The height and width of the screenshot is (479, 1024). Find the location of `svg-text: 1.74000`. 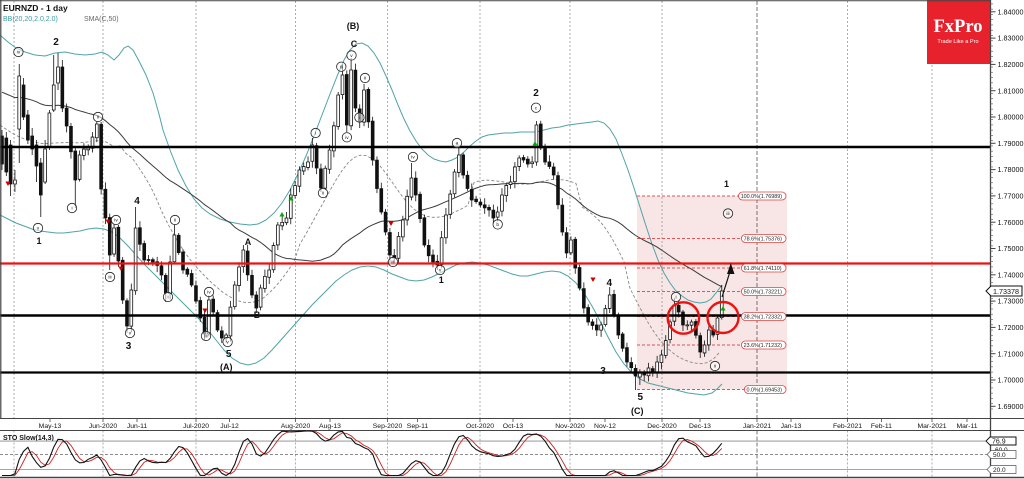

svg-text: 1.74000 is located at coordinates (1011, 274).